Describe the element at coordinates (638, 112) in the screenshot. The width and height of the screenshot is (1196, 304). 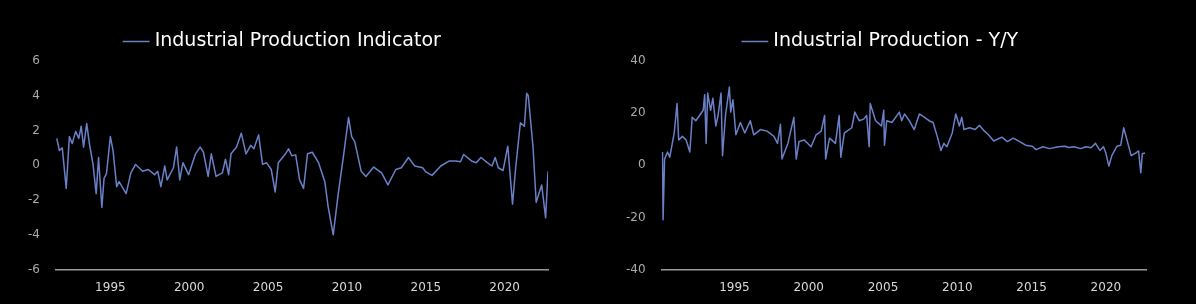
I see `y-tick-label: 20` at that location.